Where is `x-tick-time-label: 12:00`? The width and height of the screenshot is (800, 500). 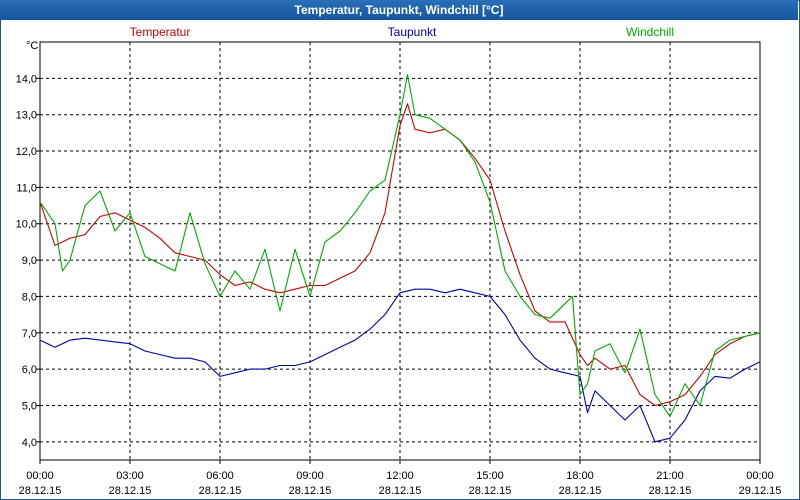 x-tick-time-label: 12:00 is located at coordinates (400, 476).